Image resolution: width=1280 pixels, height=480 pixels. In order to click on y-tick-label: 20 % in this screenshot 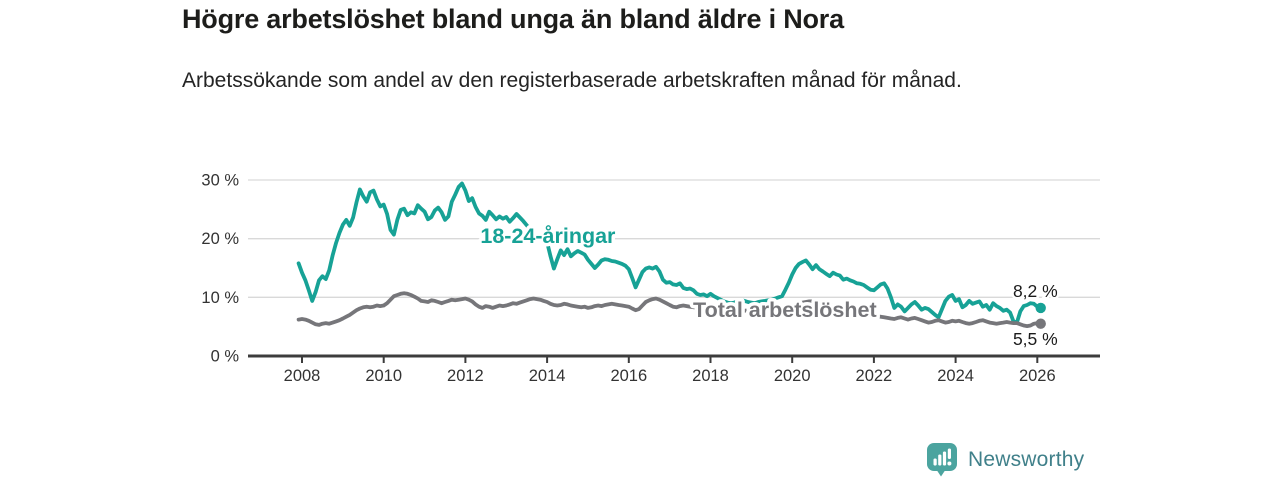, I will do `click(220, 239)`.